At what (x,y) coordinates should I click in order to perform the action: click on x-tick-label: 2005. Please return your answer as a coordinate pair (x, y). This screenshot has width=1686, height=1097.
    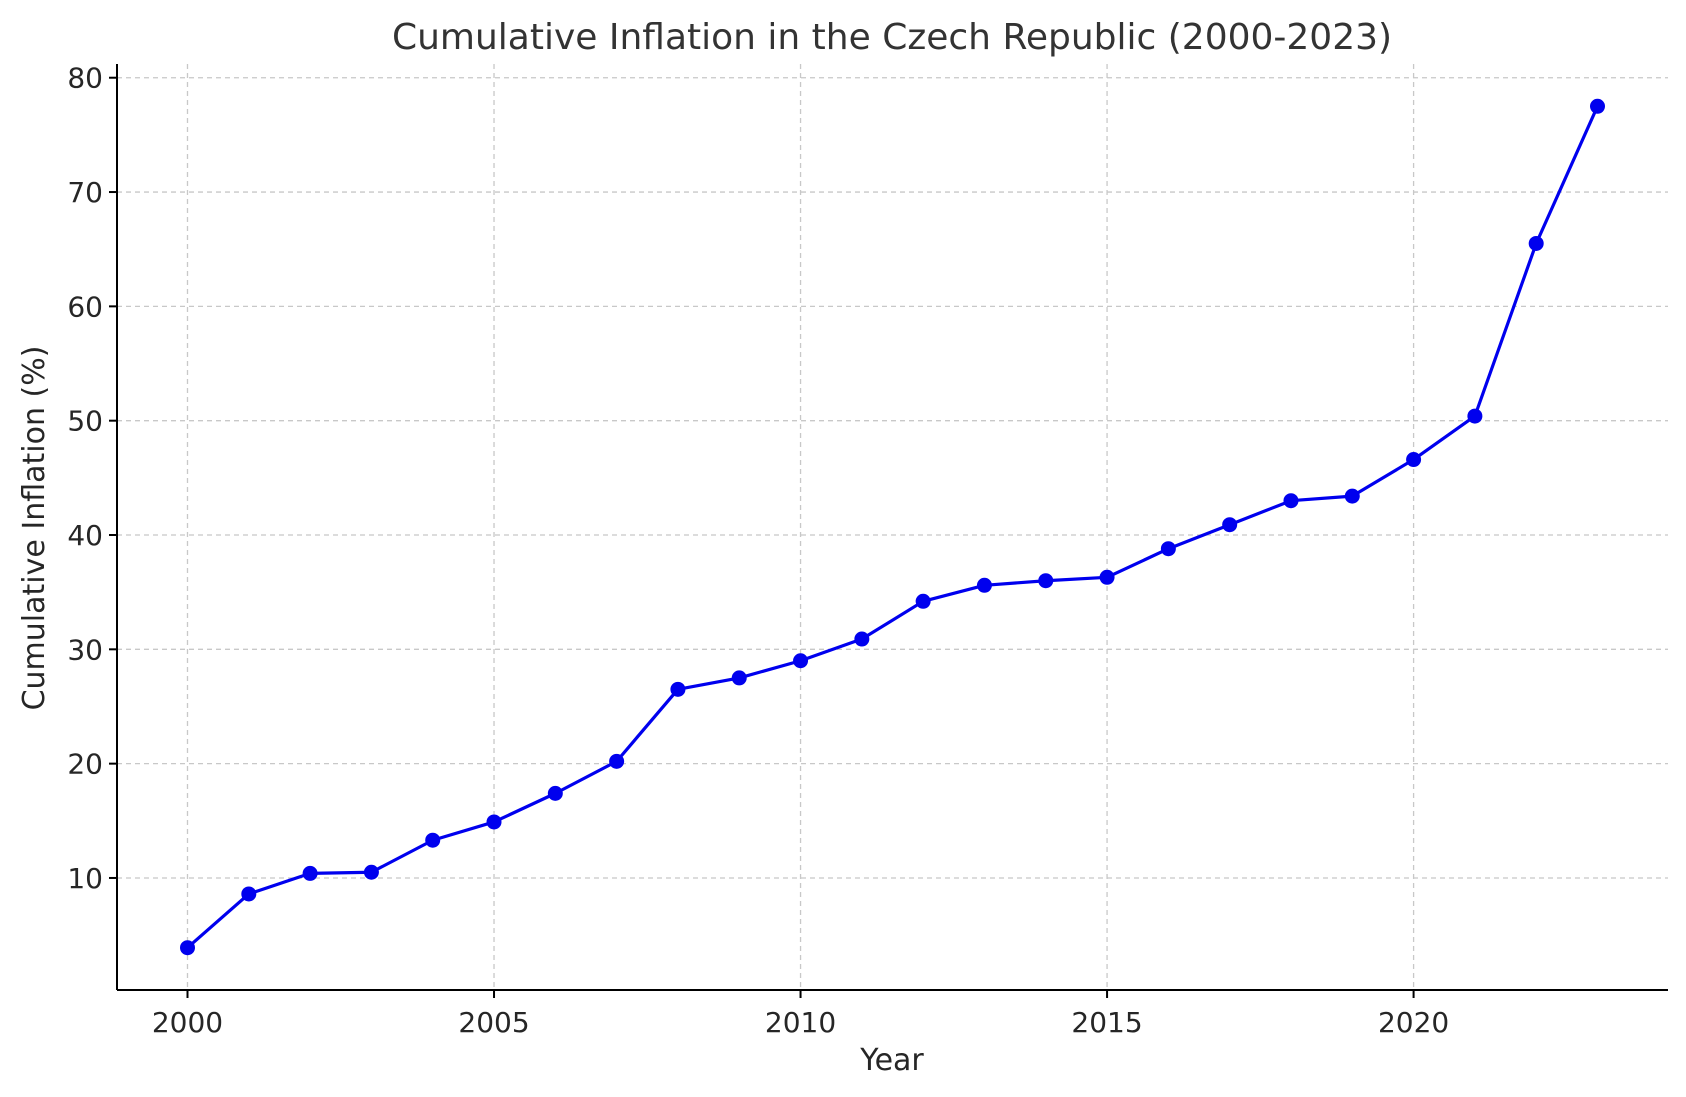
    Looking at the image, I should click on (493, 1022).